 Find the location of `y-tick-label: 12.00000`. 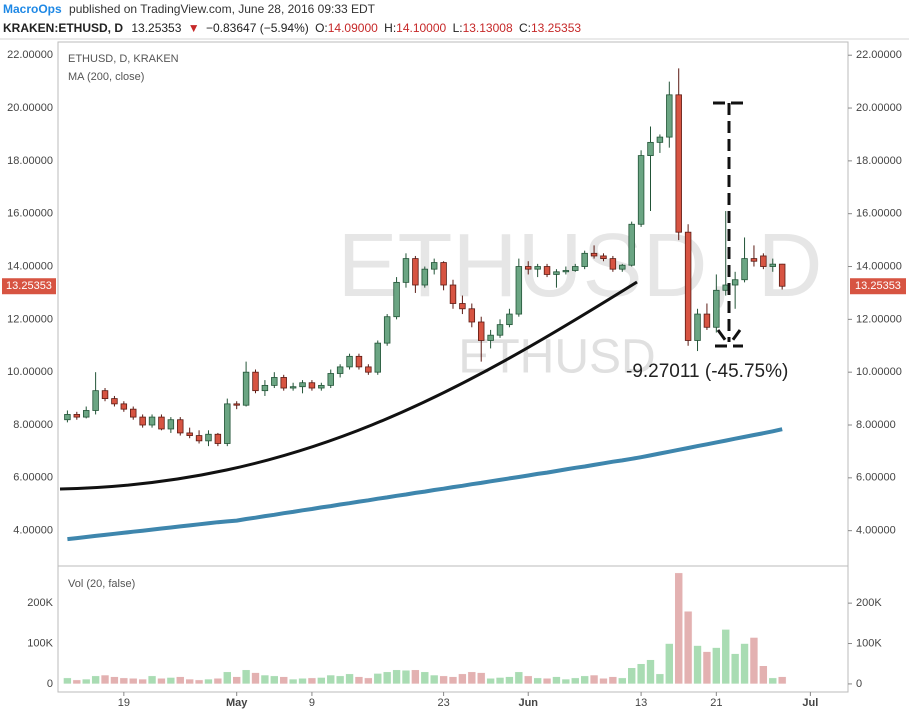

y-tick-label: 12.00000 is located at coordinates (30, 319).